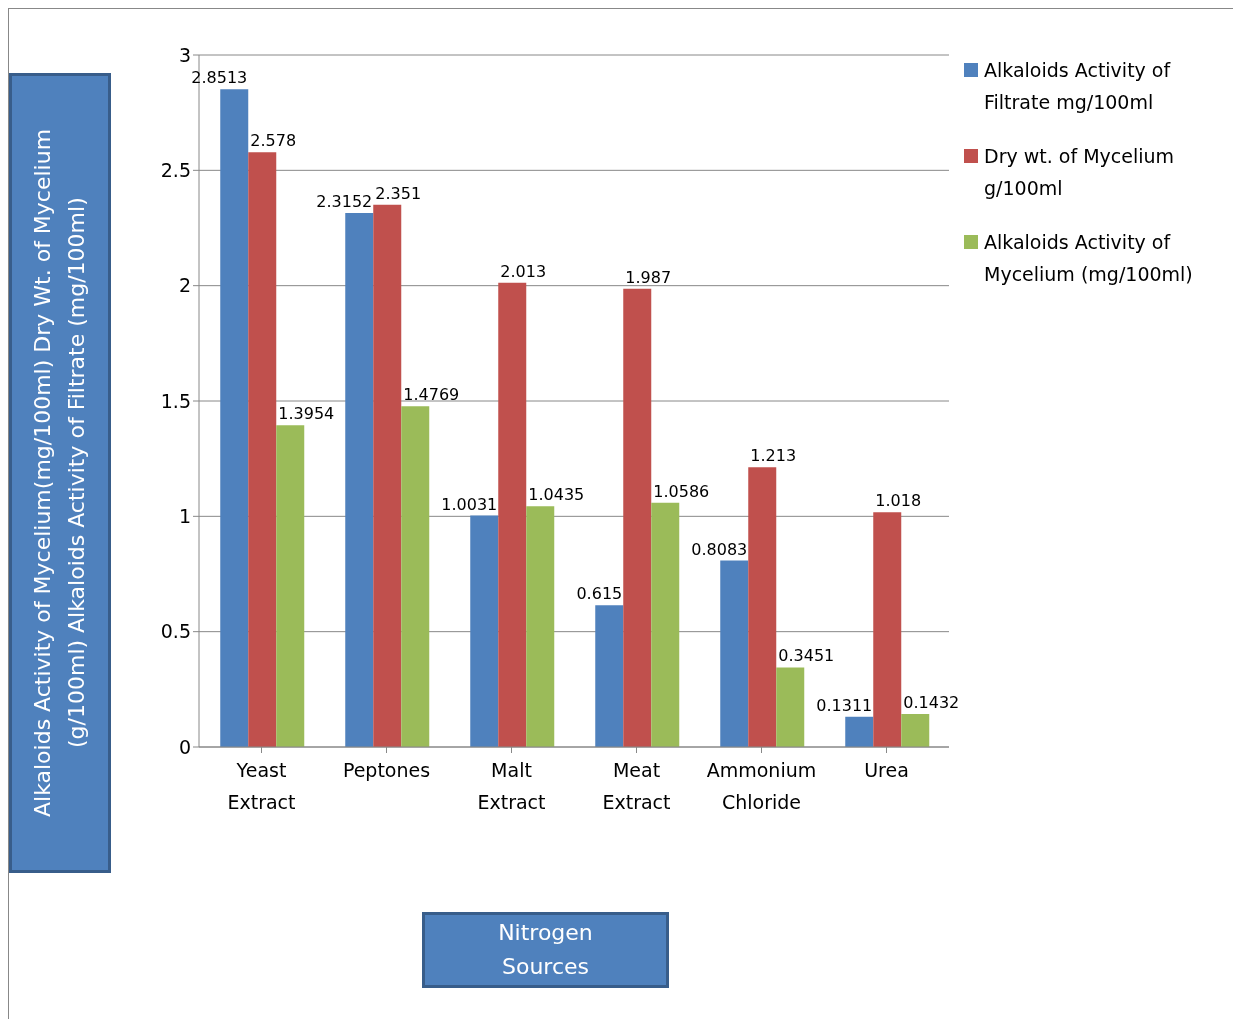 This screenshot has height=1025, width=1233. I want to click on data-label: 0.1432, so click(931, 702).